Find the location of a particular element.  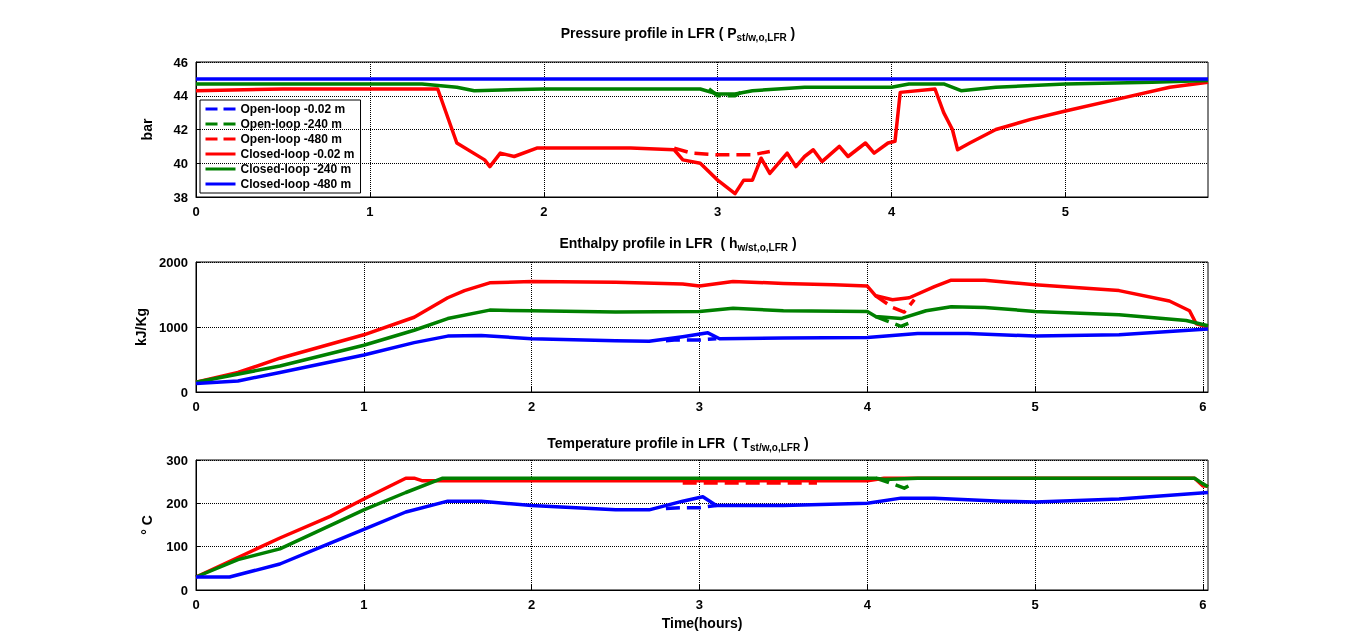

y-tick-label: 42 is located at coordinates (180, 129).